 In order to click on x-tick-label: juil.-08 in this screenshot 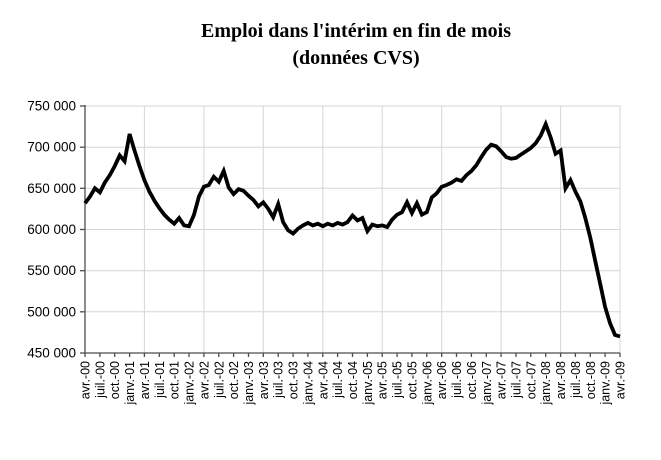, I will do `click(576, 380)`.